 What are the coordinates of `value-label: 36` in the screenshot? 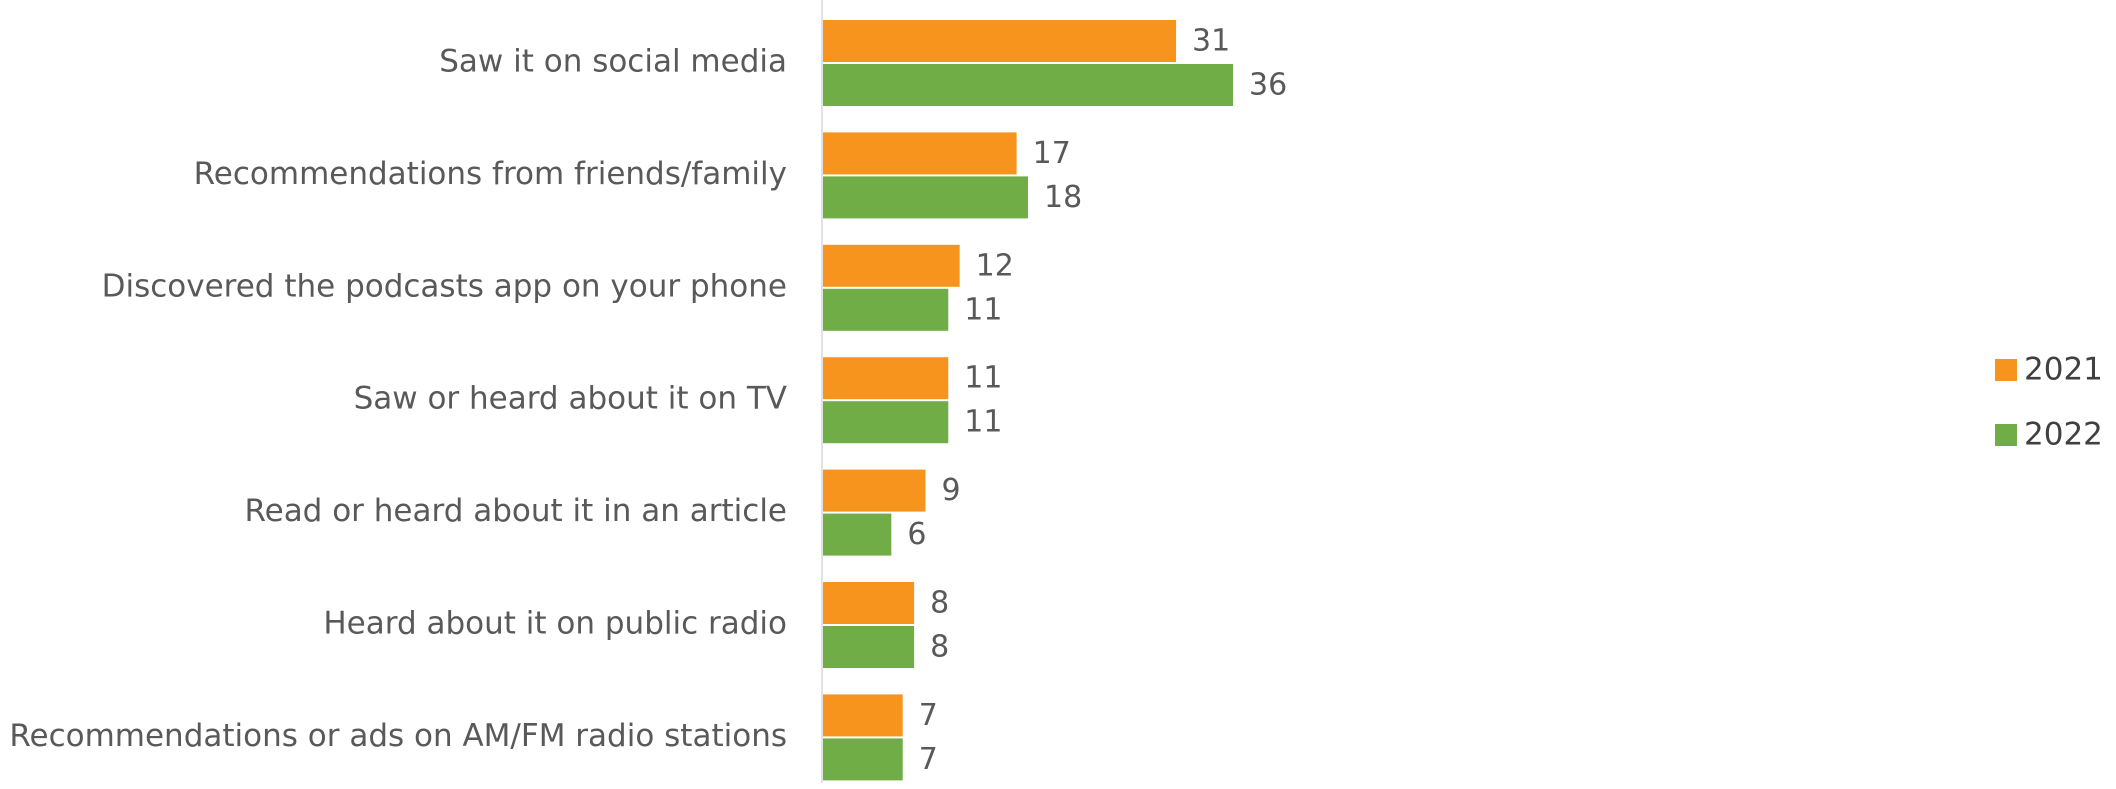 It's located at (1268, 85).